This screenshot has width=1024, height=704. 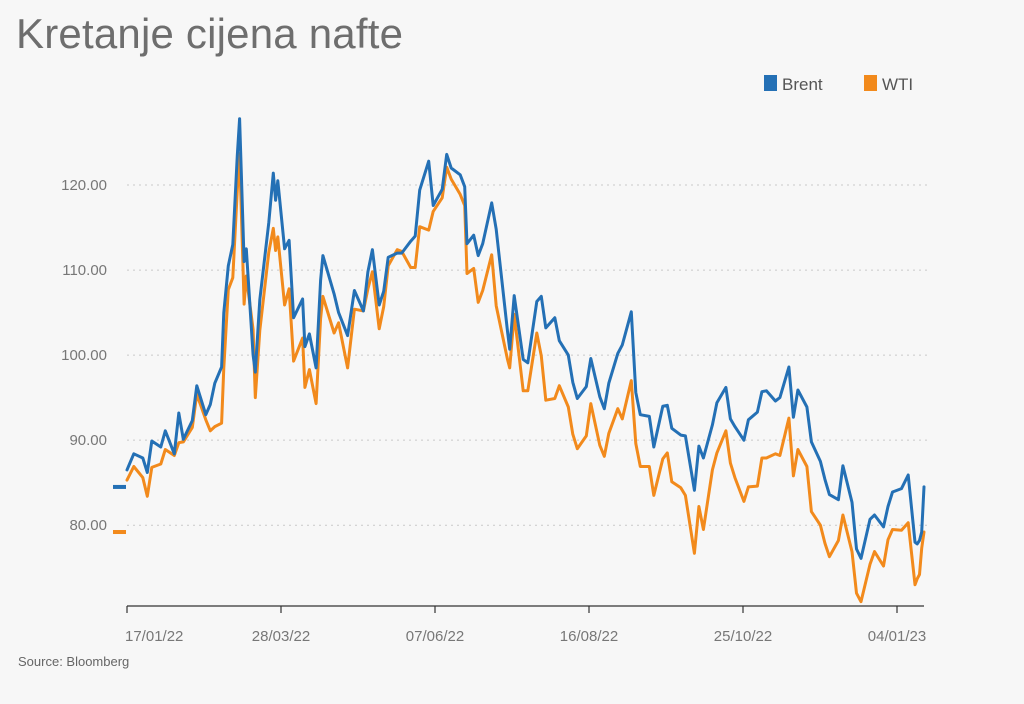 I want to click on x-tick-label: 28/03/22, so click(x=281, y=636).